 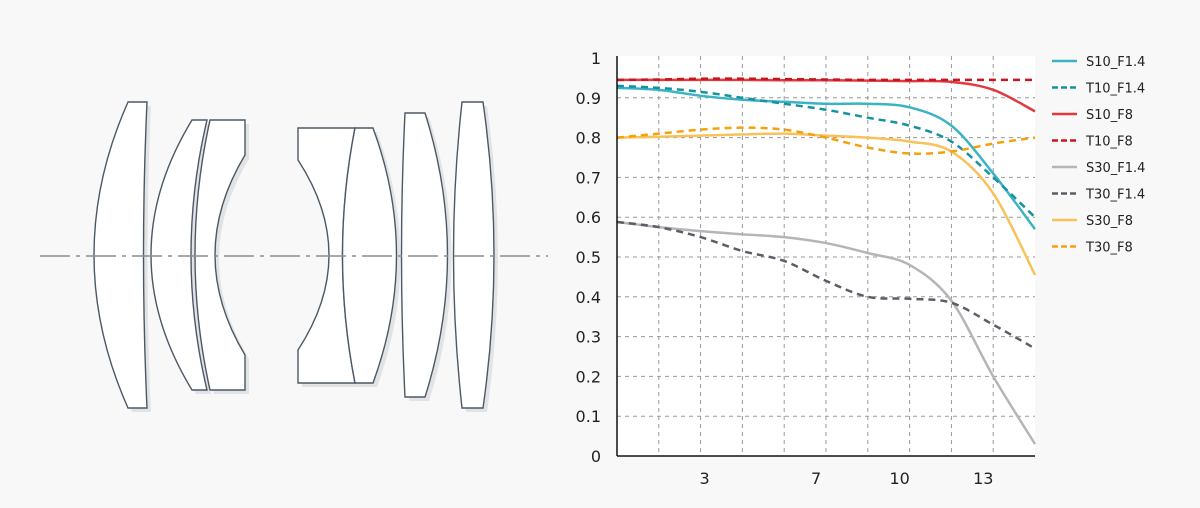 What do you see at coordinates (1109, 115) in the screenshot?
I see `legend-label: S10_F8` at bounding box center [1109, 115].